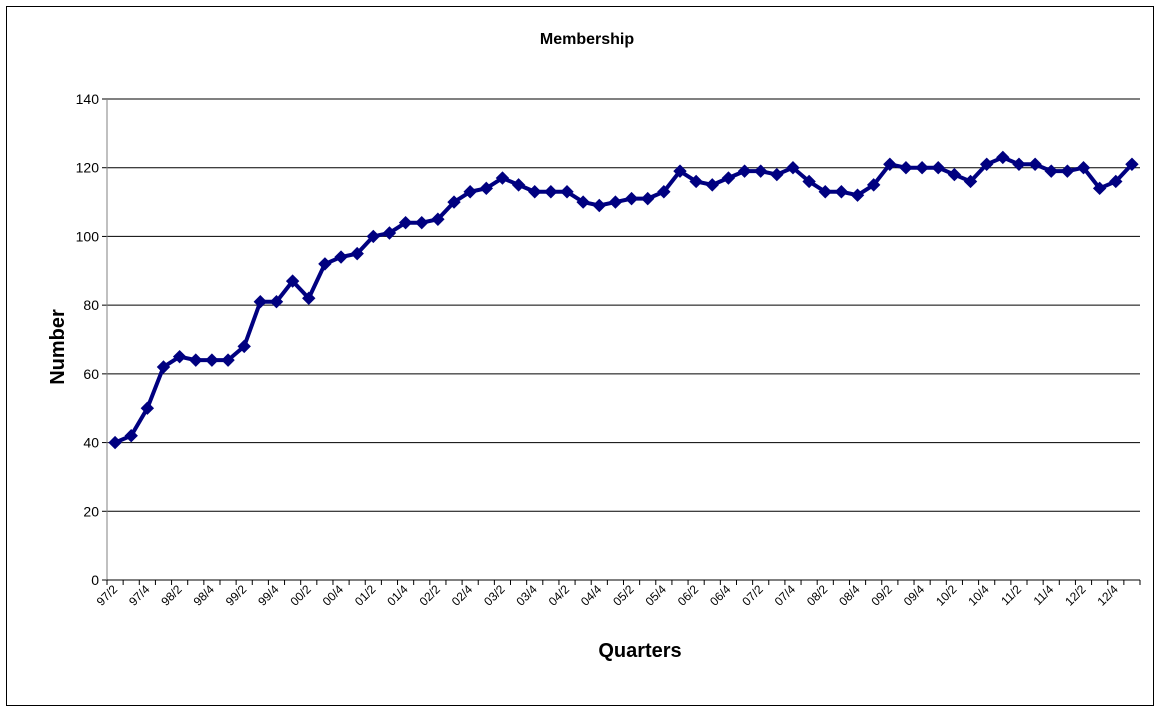 This screenshot has width=1160, height=712. Describe the element at coordinates (88, 339) in the screenshot. I see `y-tick-labels: 0 20 40 60 80 100 120 140` at that location.